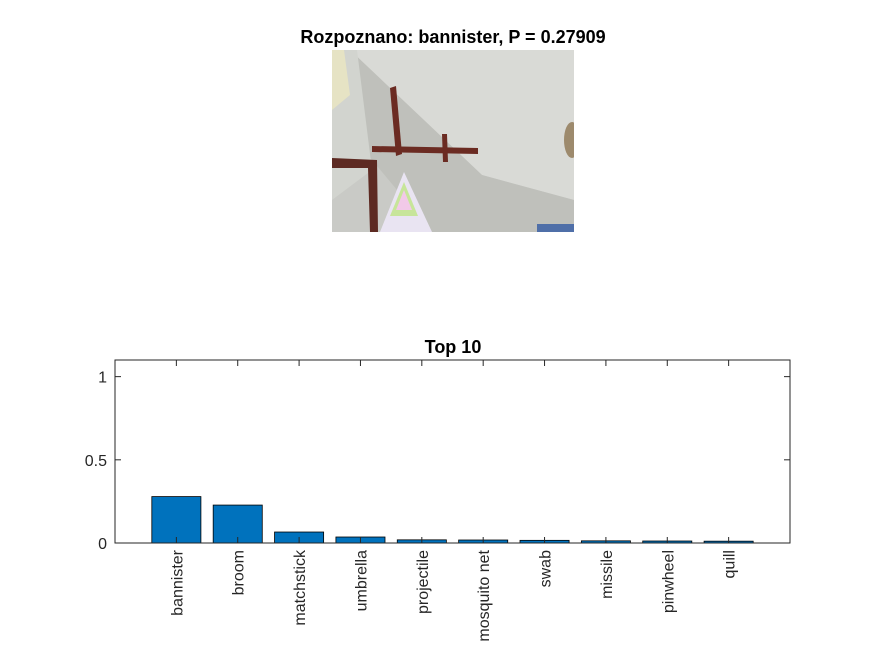 The height and width of the screenshot is (656, 875). Describe the element at coordinates (423, 582) in the screenshot. I see `x-tick-label: projectile` at that location.